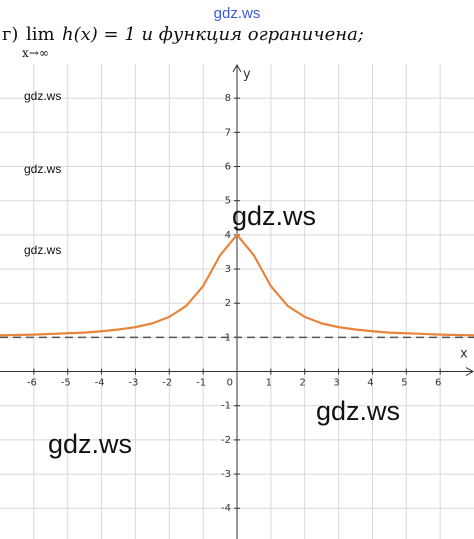 This screenshot has width=474, height=539. Describe the element at coordinates (230, 383) in the screenshot. I see `origin-label: 0` at that location.